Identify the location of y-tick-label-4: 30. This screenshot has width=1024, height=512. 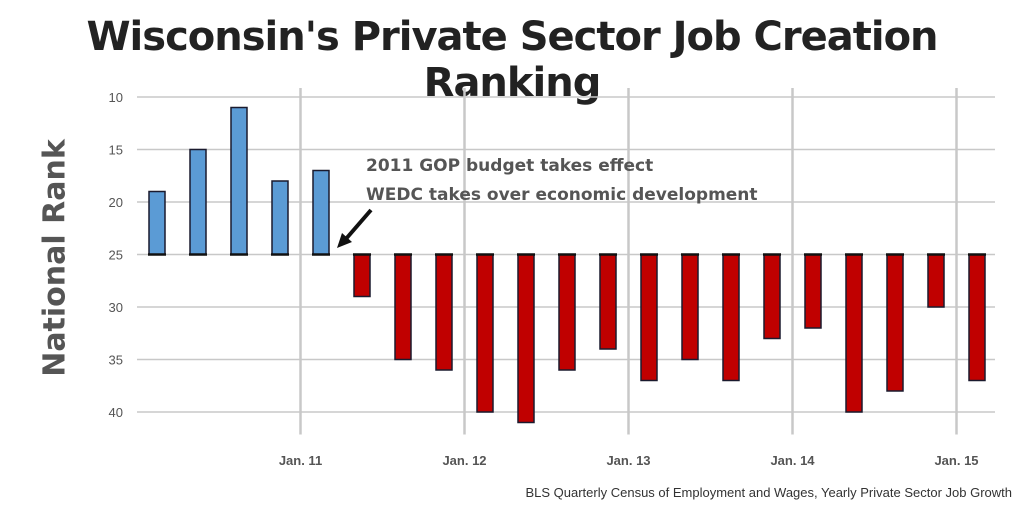
(116, 307).